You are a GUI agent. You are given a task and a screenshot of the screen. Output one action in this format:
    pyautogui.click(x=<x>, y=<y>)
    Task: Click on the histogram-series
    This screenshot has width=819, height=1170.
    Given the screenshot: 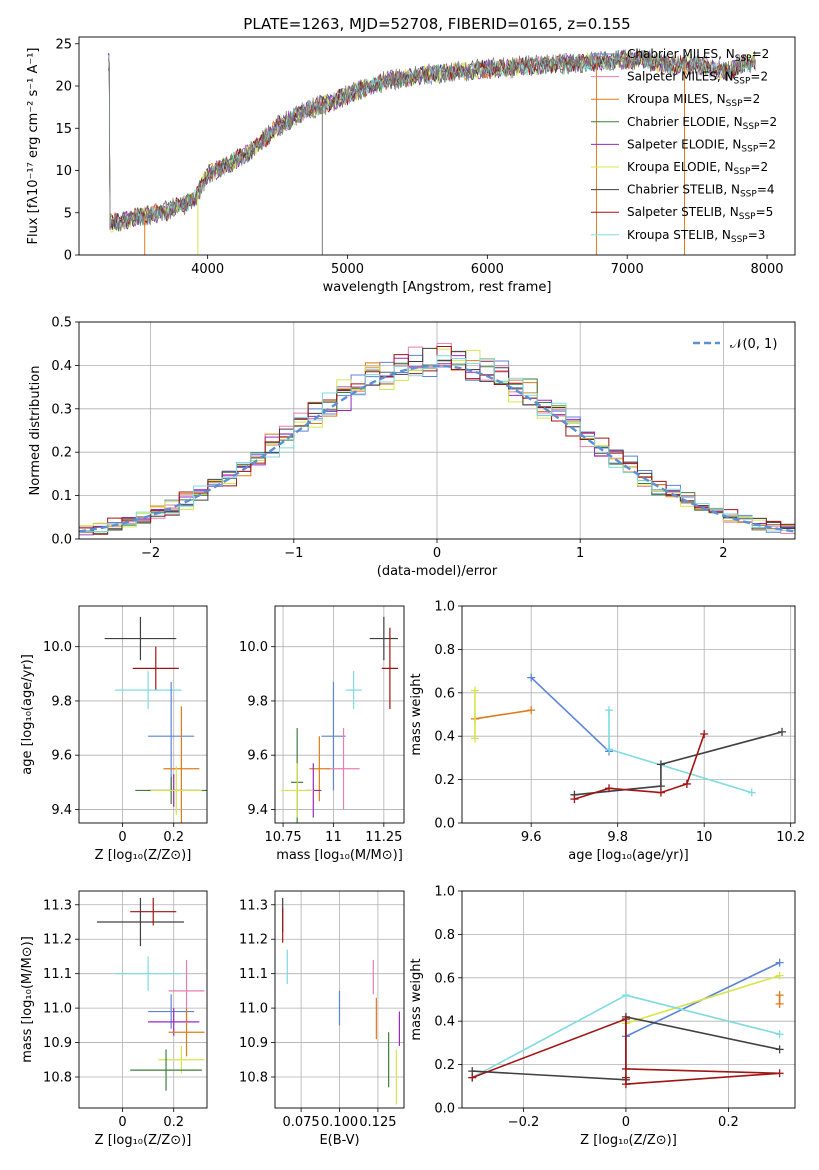 What is the action you would take?
    pyautogui.click(x=437, y=444)
    